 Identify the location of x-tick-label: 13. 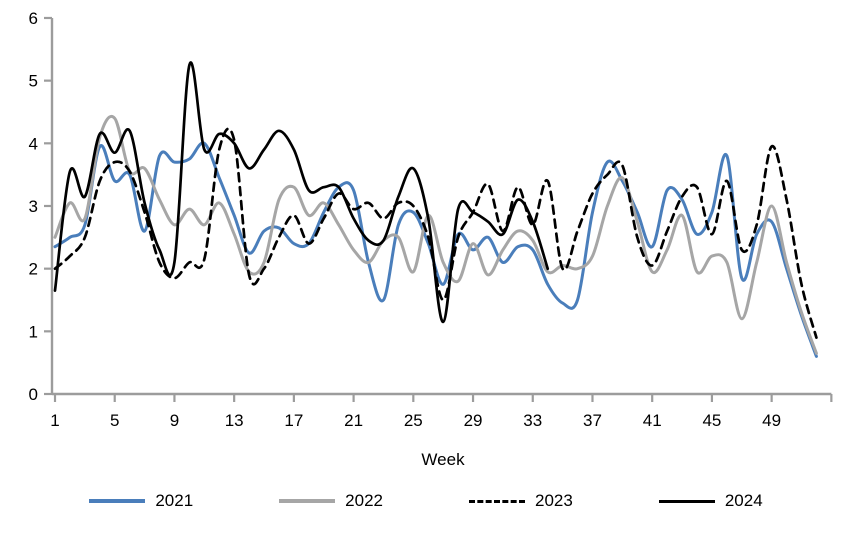
(234, 420).